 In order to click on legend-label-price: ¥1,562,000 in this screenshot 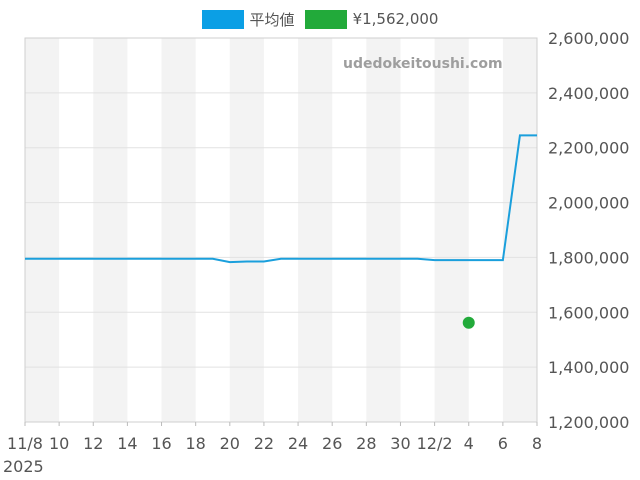, I will do `click(395, 19)`.